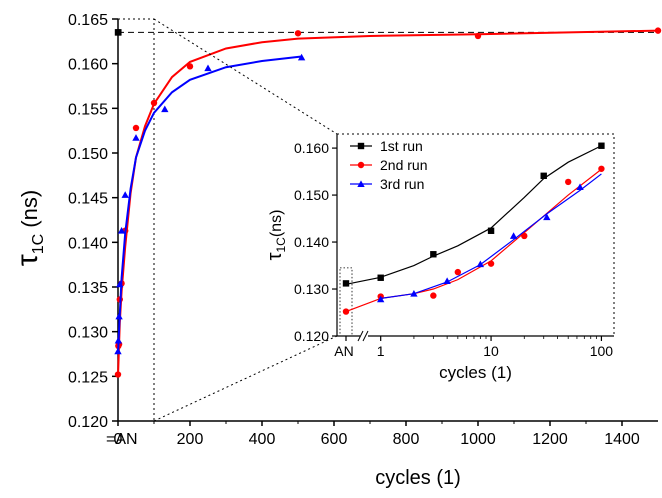 This screenshot has height=498, width=662. Describe the element at coordinates (622, 439) in the screenshot. I see `main-x-tick-label: 1400` at that location.